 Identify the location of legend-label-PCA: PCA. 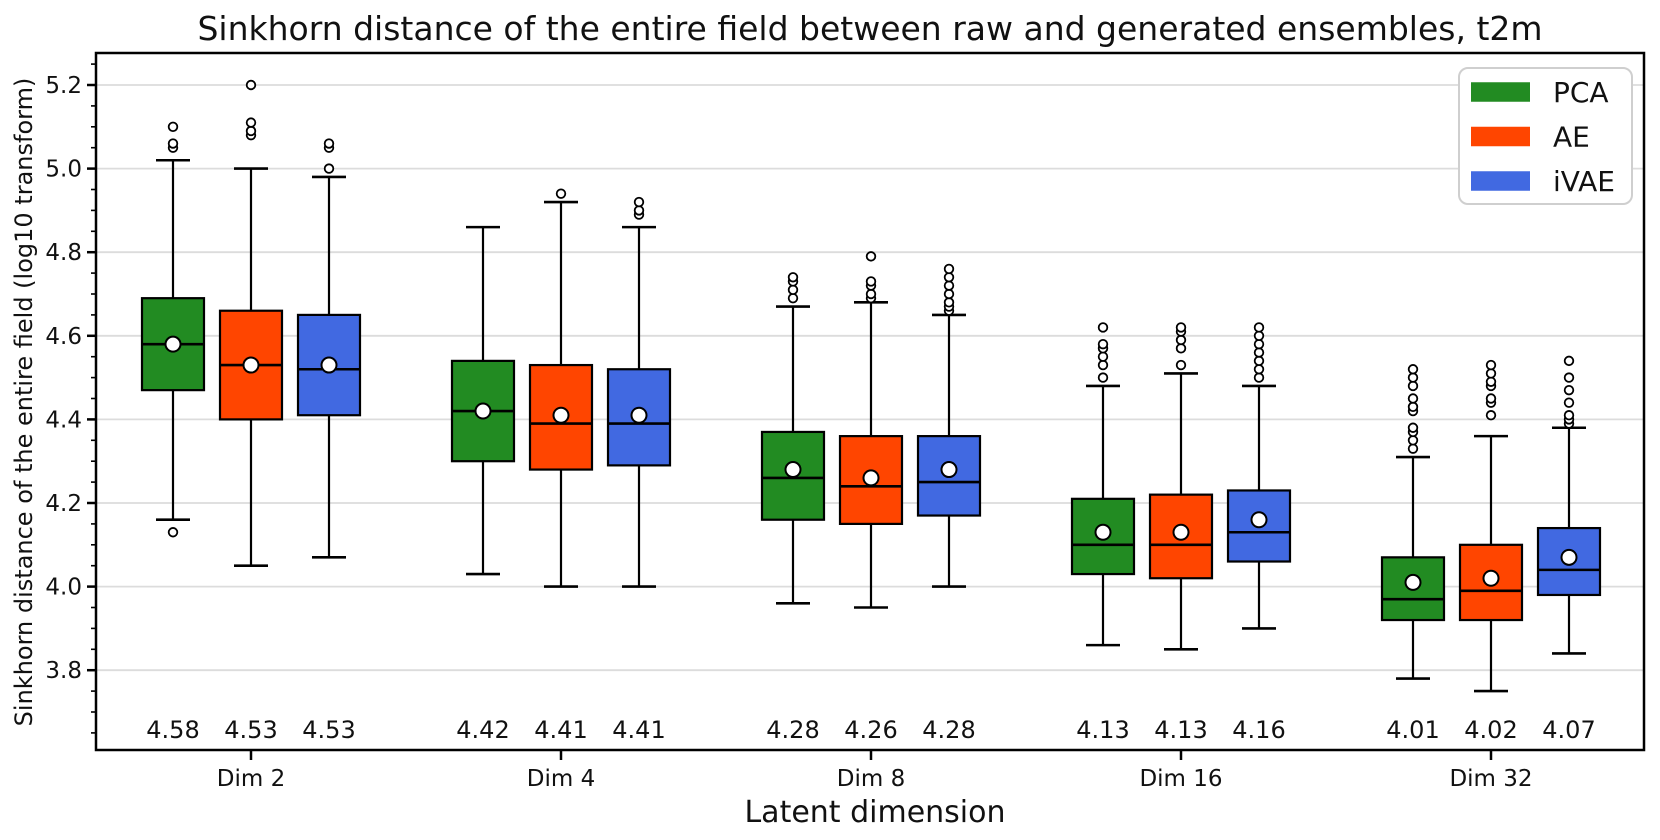
(1581, 92).